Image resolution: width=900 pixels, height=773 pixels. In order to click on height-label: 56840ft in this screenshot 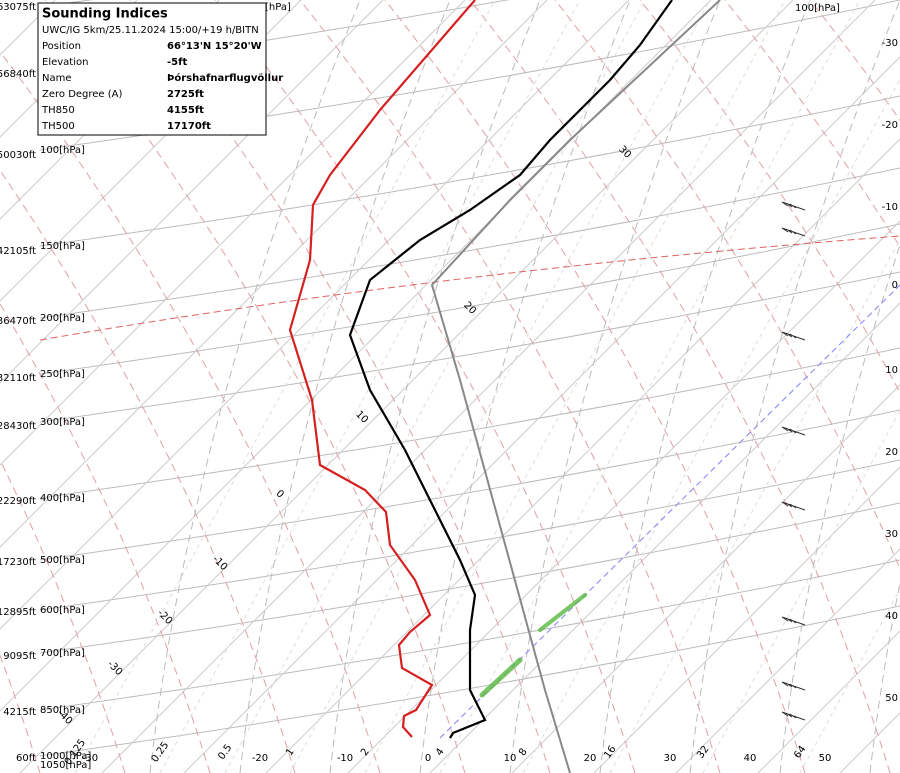, I will do `click(18, 74)`.